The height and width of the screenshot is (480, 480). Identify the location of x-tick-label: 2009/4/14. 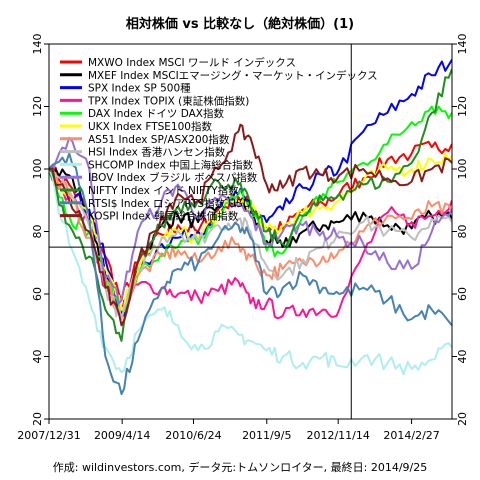
(122, 435).